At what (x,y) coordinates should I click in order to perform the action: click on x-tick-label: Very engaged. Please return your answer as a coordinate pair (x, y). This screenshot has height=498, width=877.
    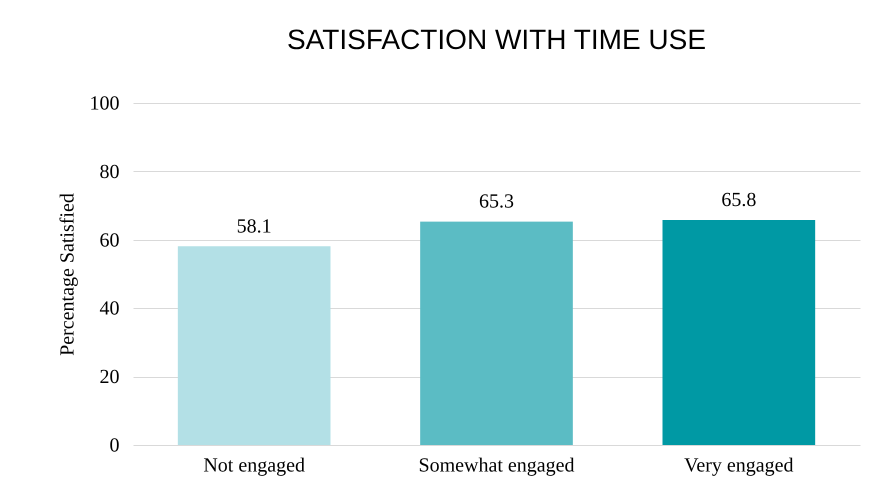
    Looking at the image, I should click on (739, 465).